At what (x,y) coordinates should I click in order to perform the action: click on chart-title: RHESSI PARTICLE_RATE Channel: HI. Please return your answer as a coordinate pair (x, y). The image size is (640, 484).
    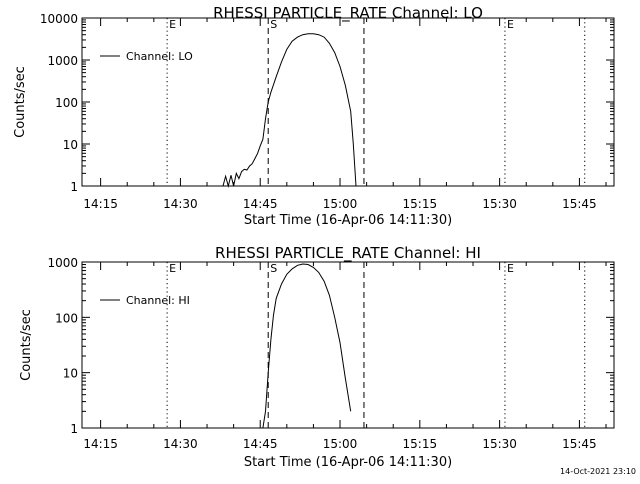
    Looking at the image, I should click on (348, 253).